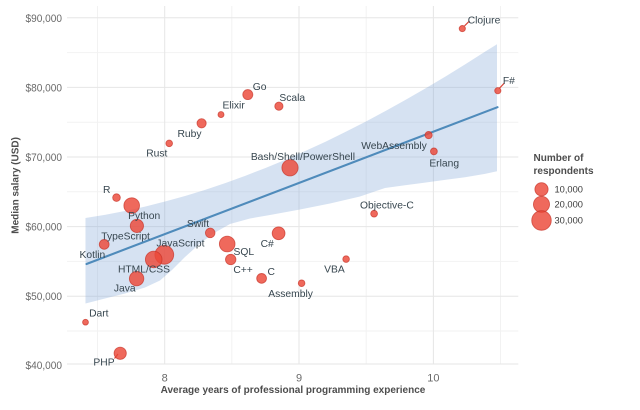  I want to click on svg-text: Assembly, so click(290, 294).